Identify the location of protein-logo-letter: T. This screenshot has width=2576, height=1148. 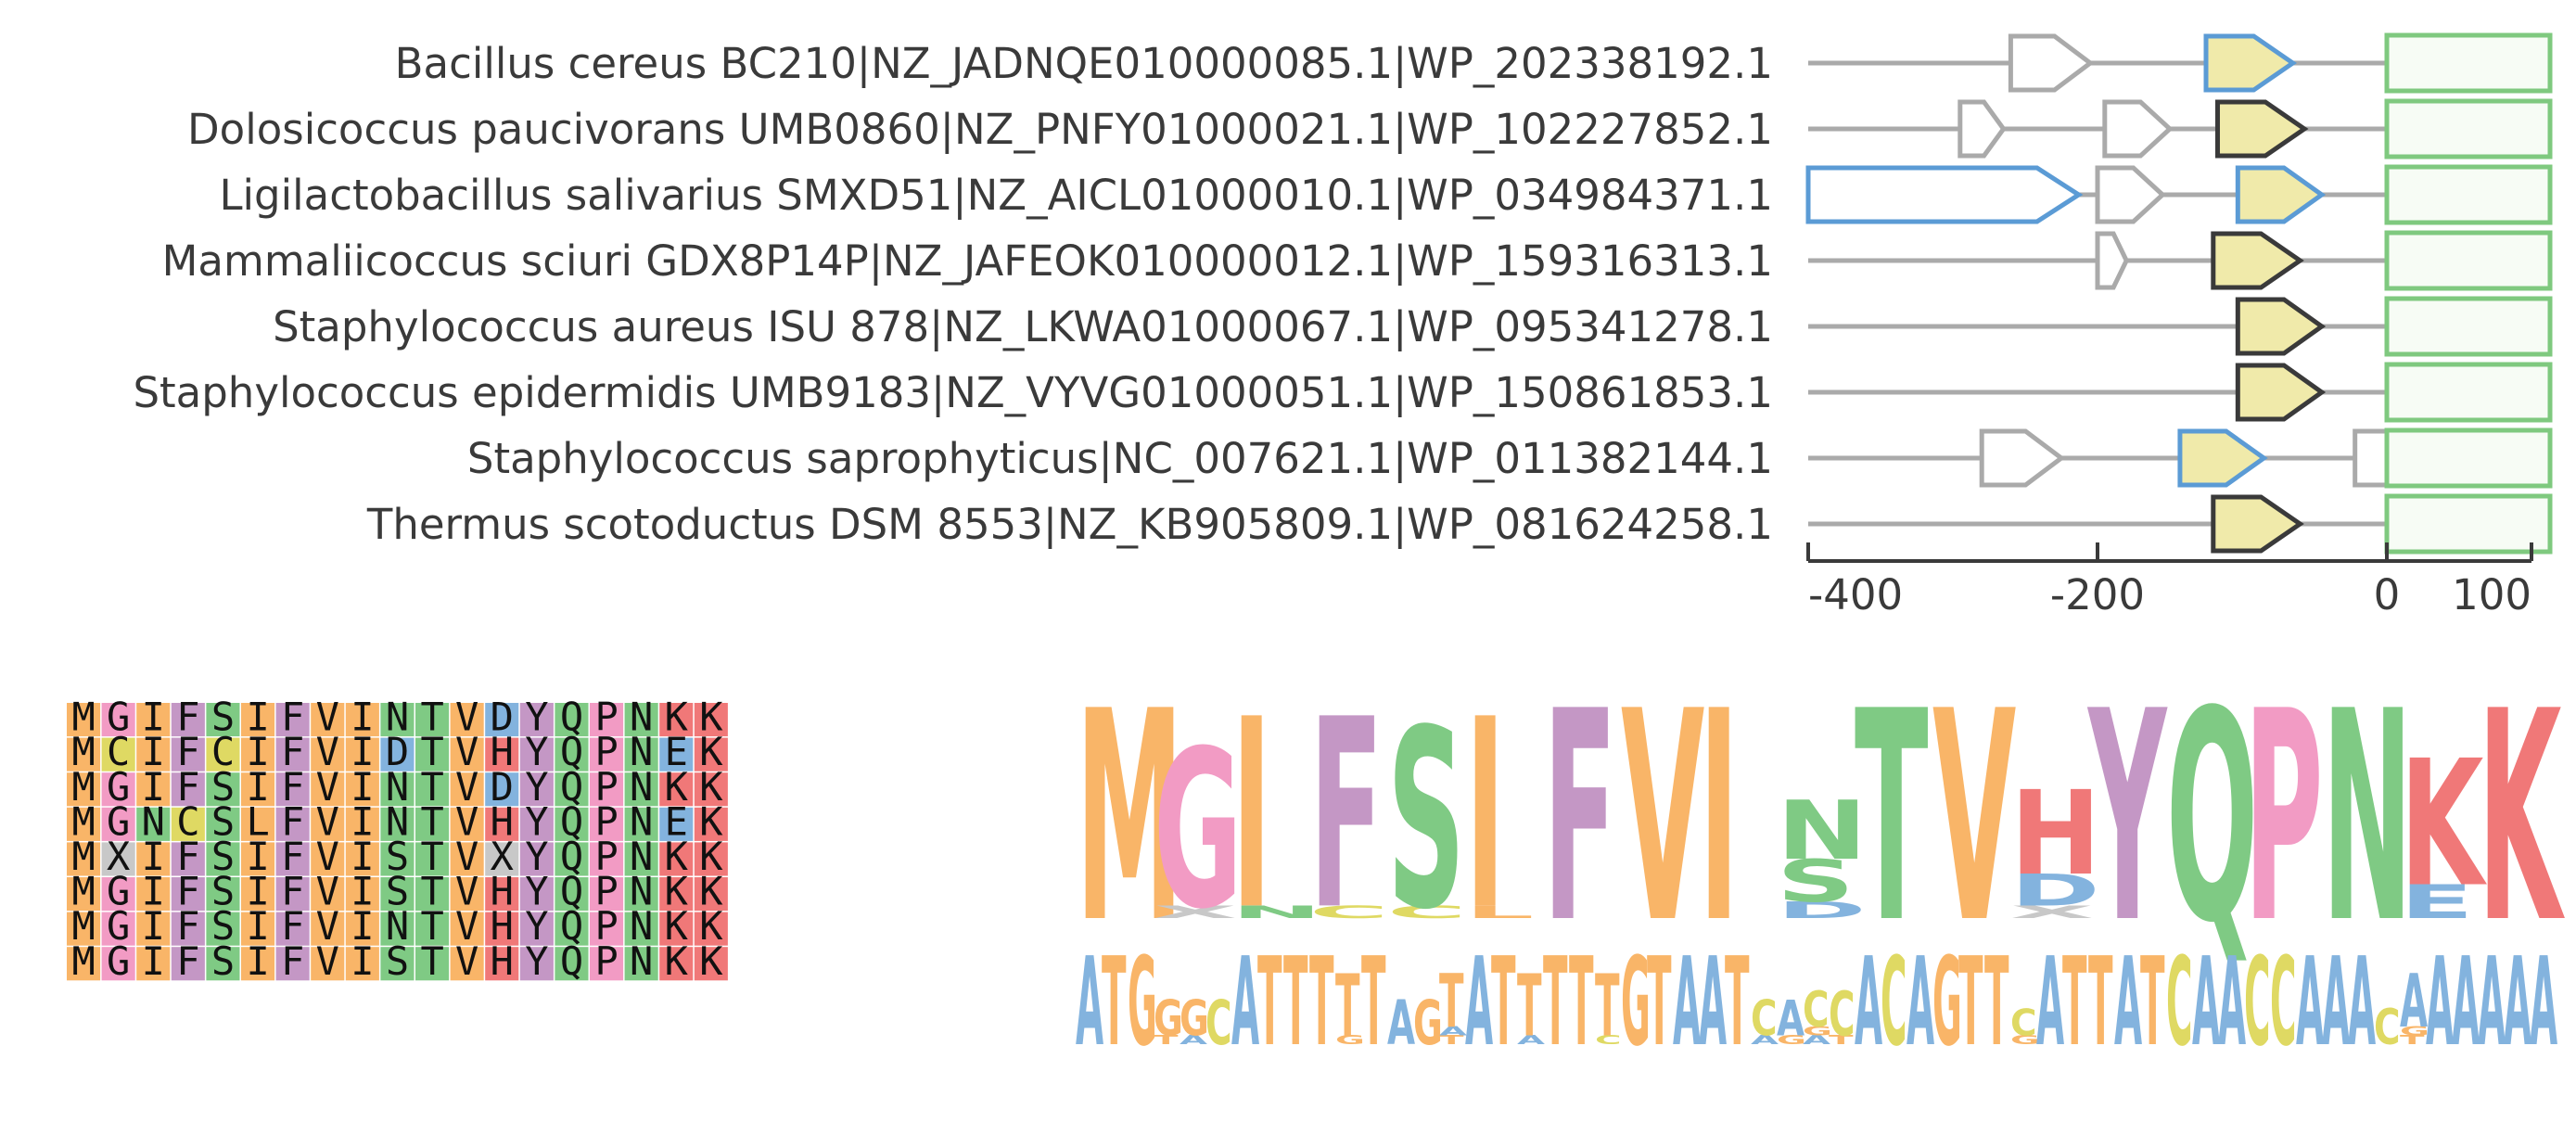
(1892, 818).